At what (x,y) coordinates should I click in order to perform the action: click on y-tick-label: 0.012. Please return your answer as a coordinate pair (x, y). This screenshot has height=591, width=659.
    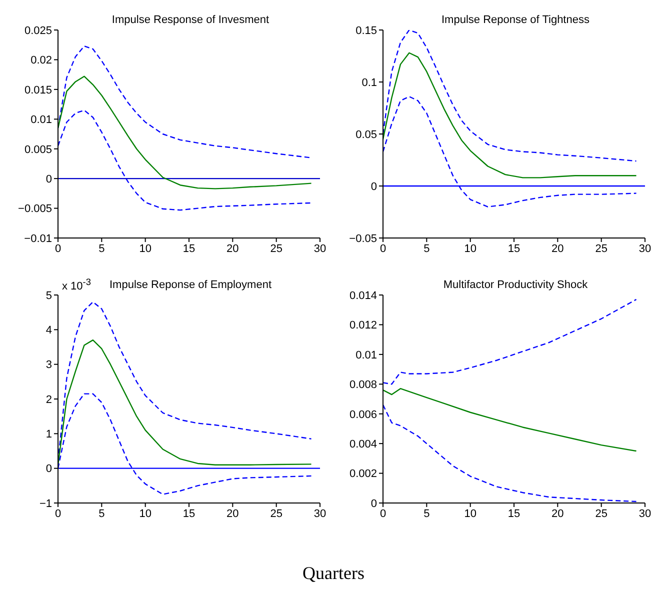
    Looking at the image, I should click on (363, 326).